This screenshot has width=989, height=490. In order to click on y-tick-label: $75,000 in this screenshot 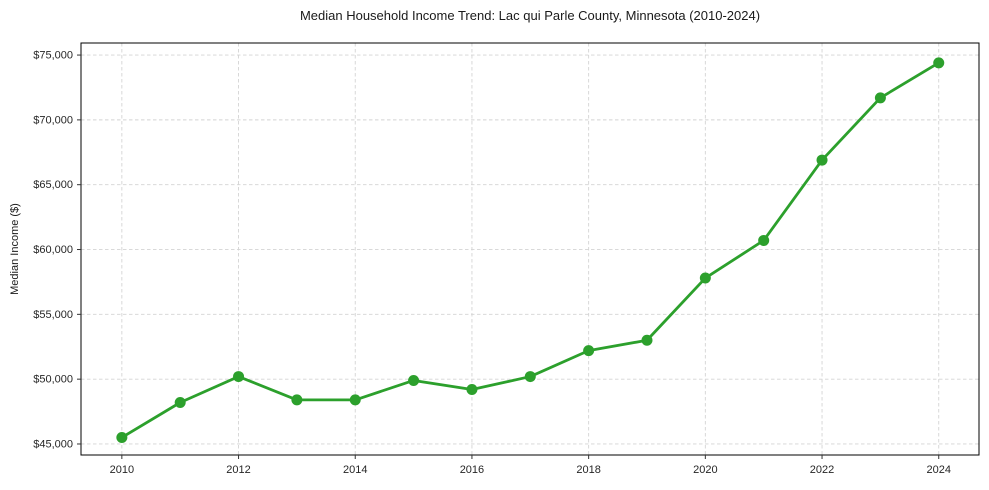, I will do `click(53, 56)`.